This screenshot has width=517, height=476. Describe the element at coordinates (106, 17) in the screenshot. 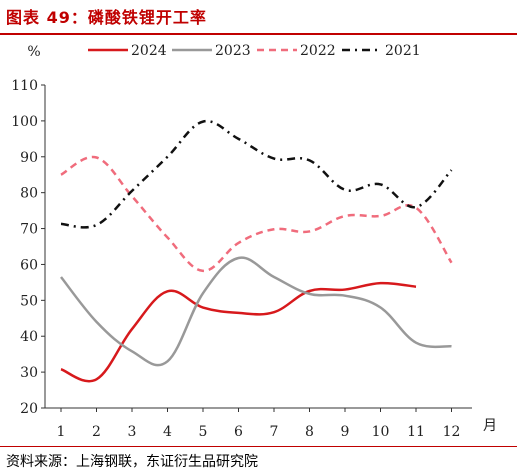

I see `chart-title: 图表 49：磷酸铁锂开工率` at that location.